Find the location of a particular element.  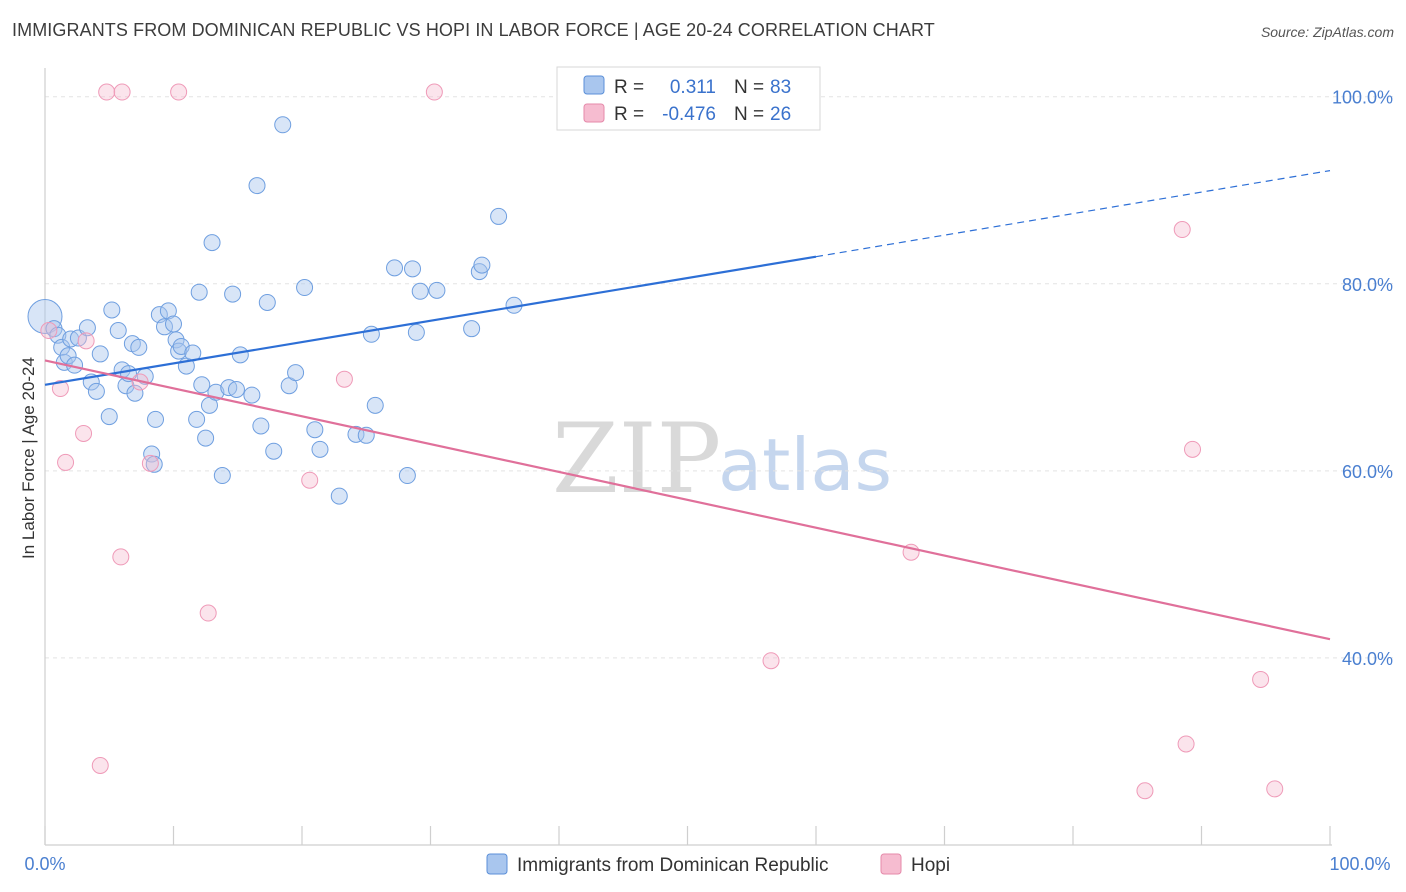

dominican-trend-line is located at coordinates (430, 320).